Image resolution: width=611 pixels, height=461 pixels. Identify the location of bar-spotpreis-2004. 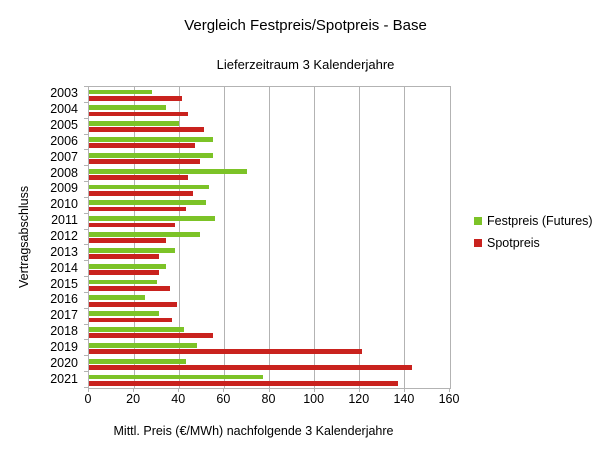
(139, 114).